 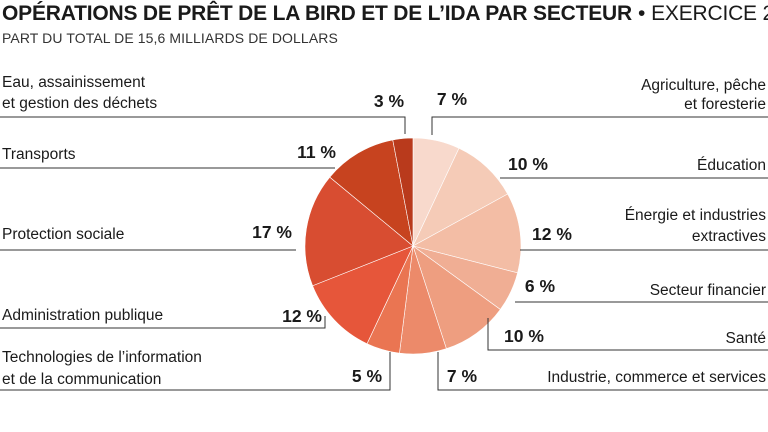 I want to click on slice-value-transports: 11 %, so click(x=316, y=152).